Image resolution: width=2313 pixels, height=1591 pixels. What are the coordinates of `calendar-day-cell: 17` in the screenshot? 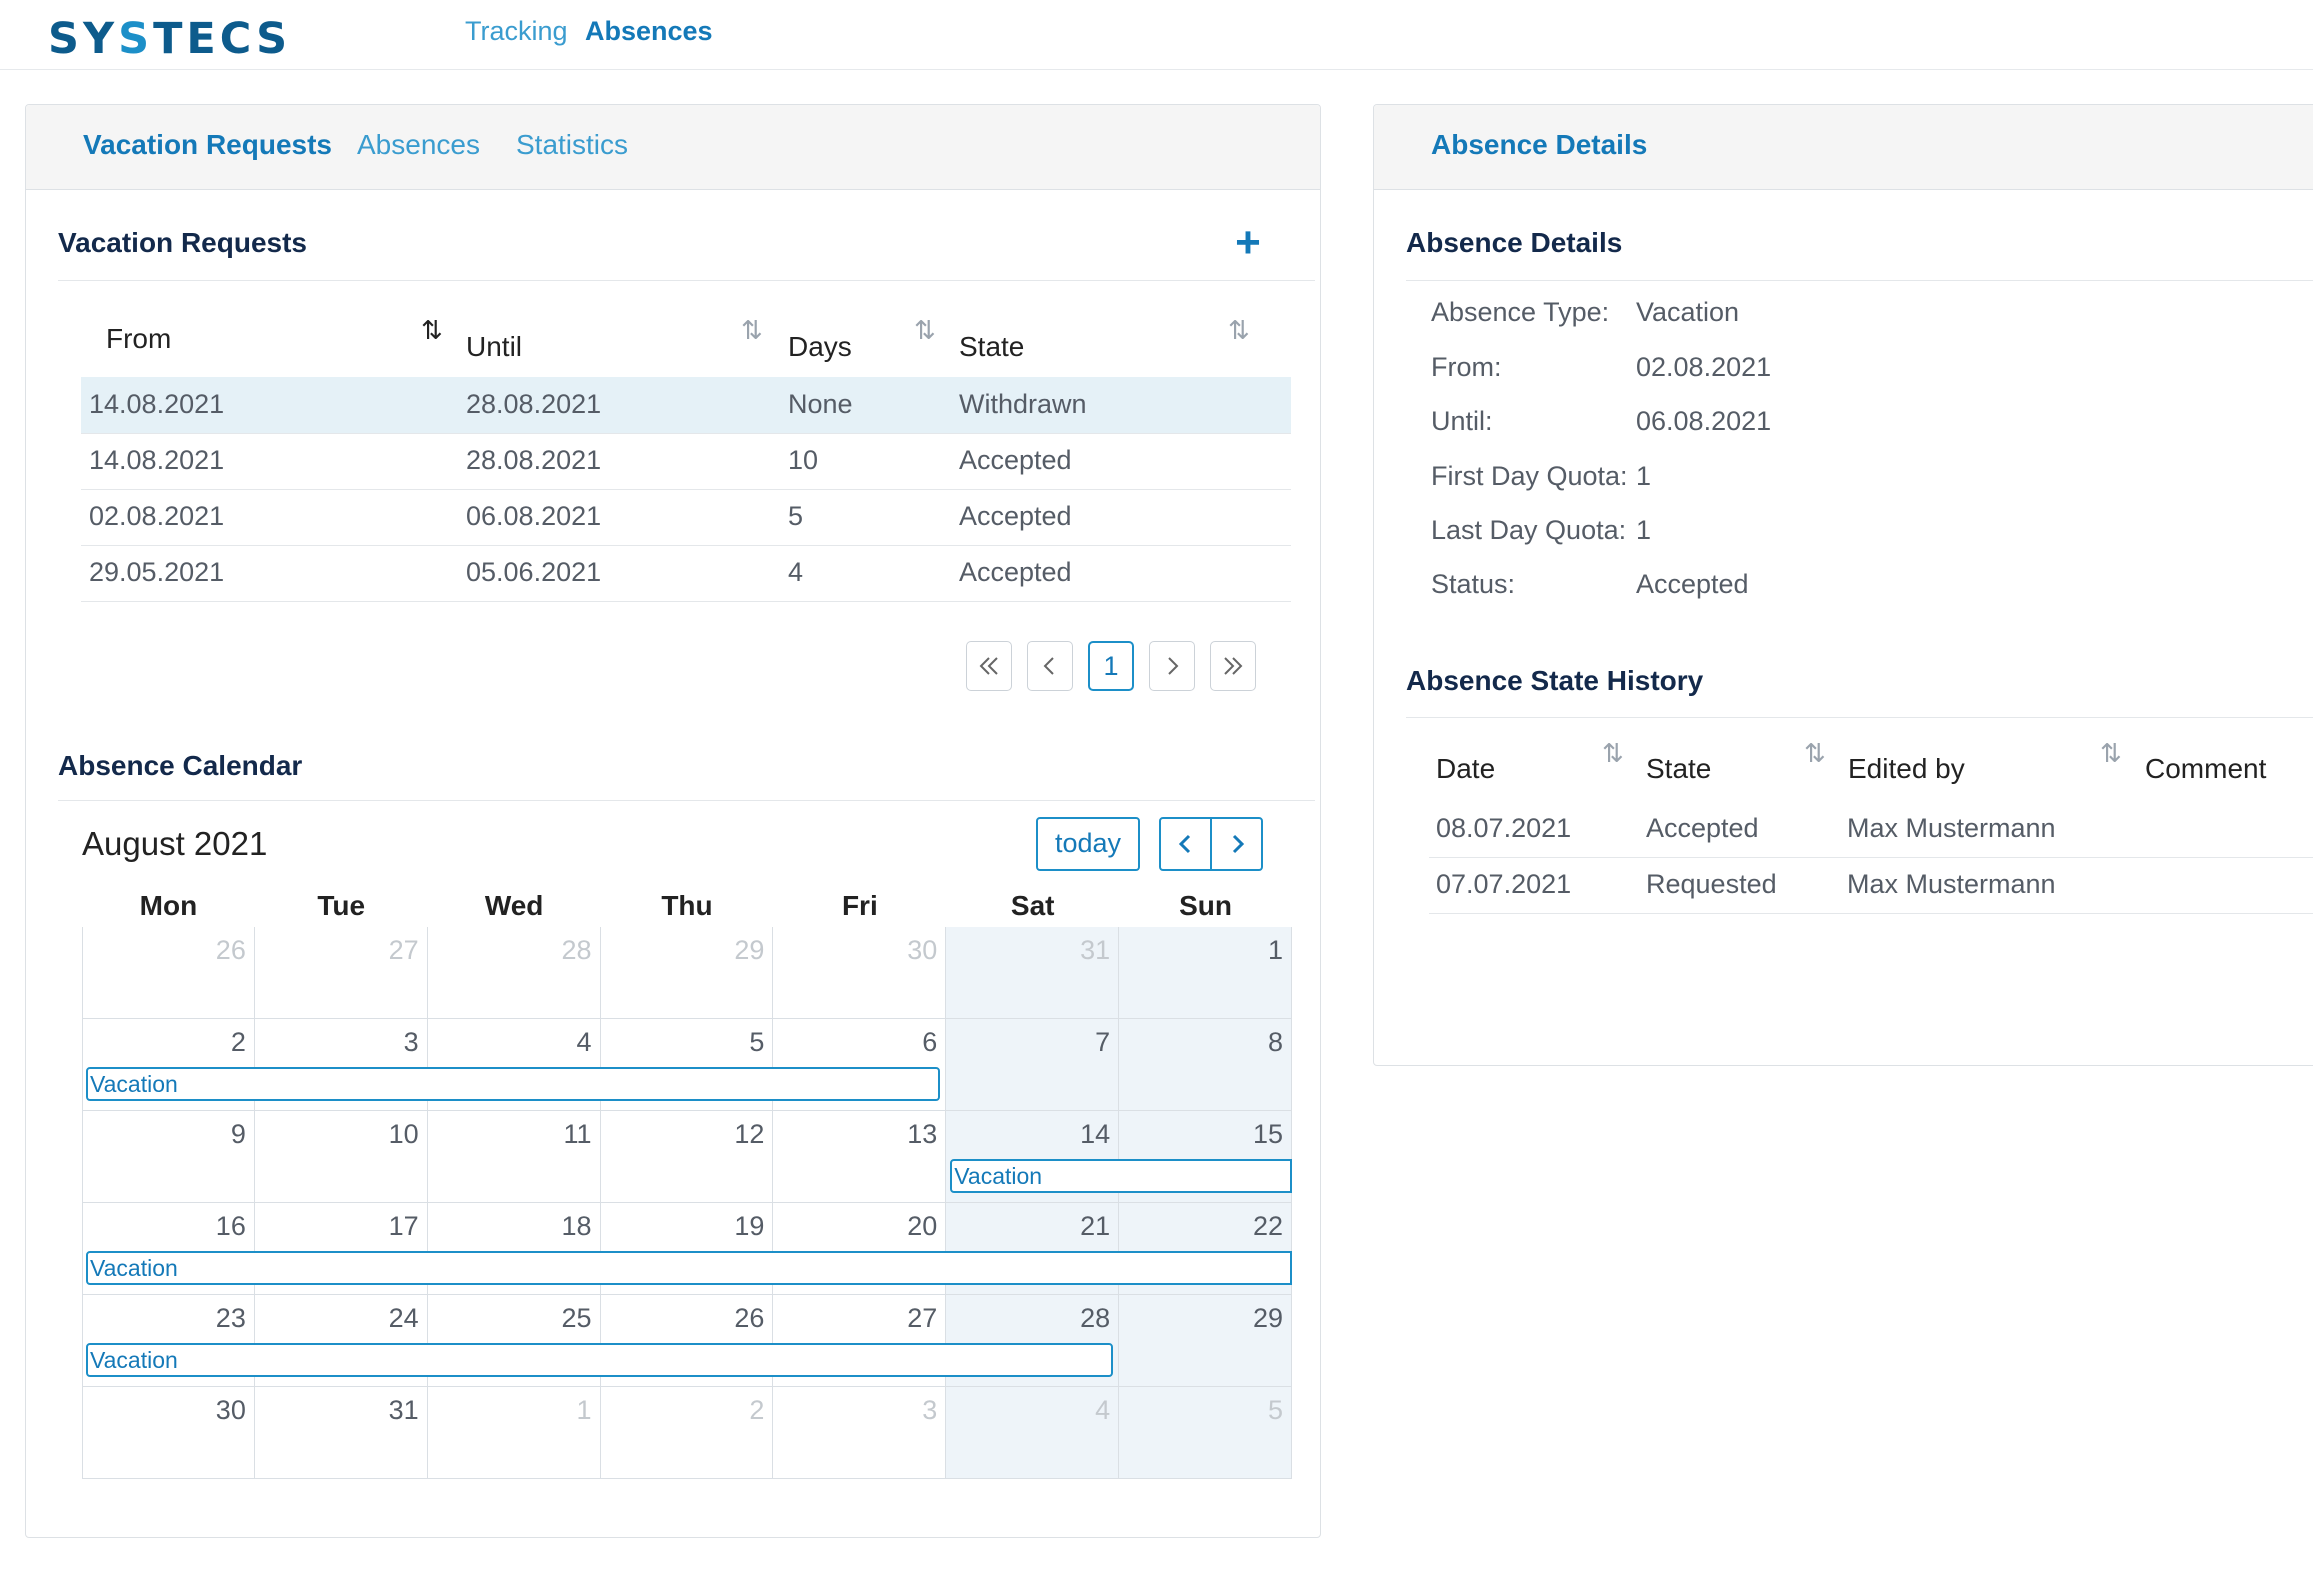 It's located at (341, 1249).